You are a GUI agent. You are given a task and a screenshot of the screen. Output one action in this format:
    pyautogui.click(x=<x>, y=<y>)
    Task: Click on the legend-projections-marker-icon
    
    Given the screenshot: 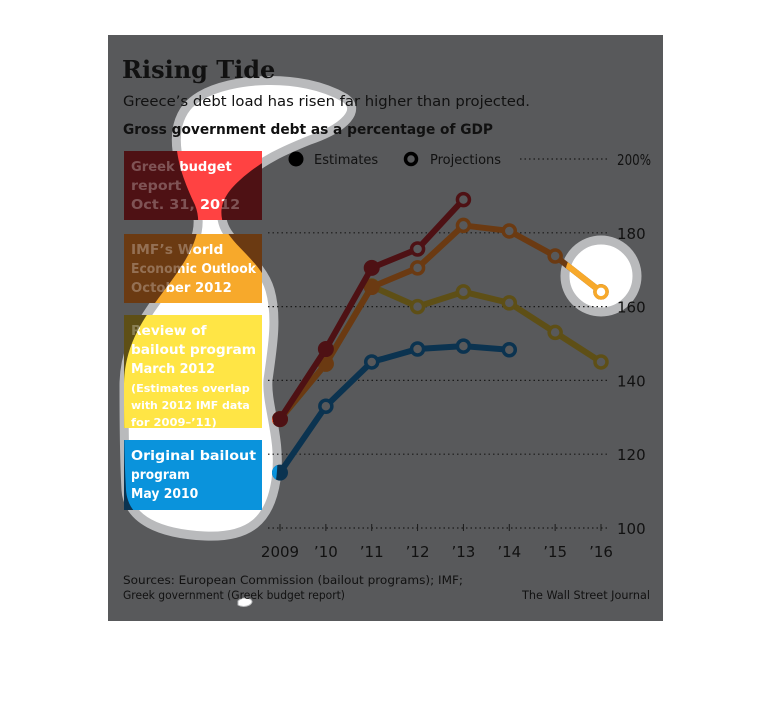 What is the action you would take?
    pyautogui.click(x=411, y=159)
    